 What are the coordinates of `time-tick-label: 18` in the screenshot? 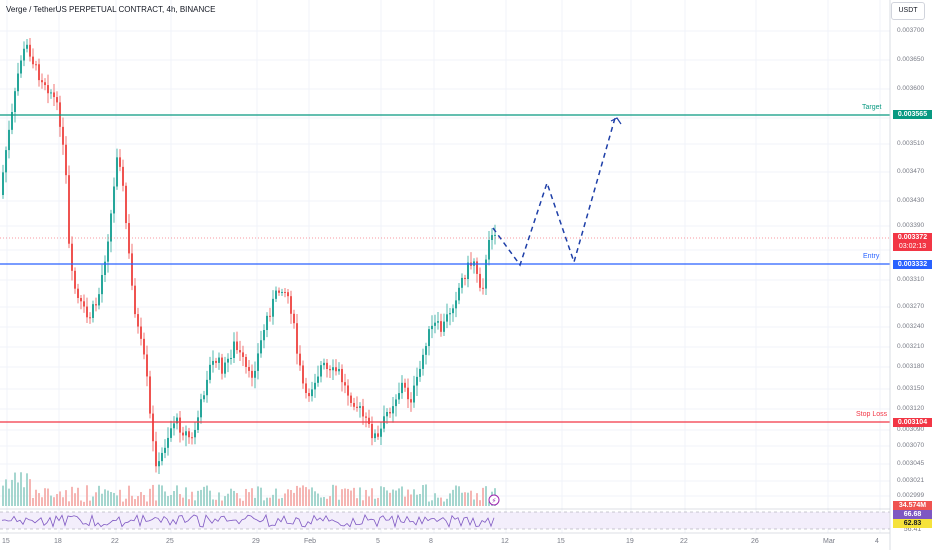 It's located at (58, 541).